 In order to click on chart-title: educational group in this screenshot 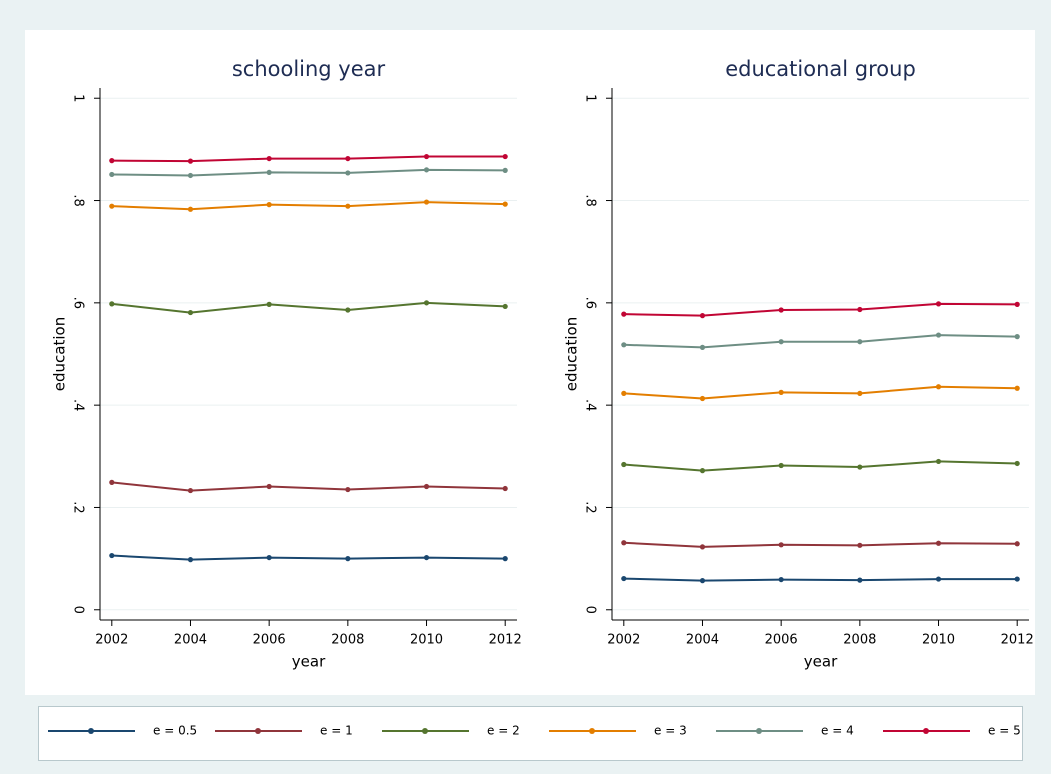, I will do `click(820, 69)`.